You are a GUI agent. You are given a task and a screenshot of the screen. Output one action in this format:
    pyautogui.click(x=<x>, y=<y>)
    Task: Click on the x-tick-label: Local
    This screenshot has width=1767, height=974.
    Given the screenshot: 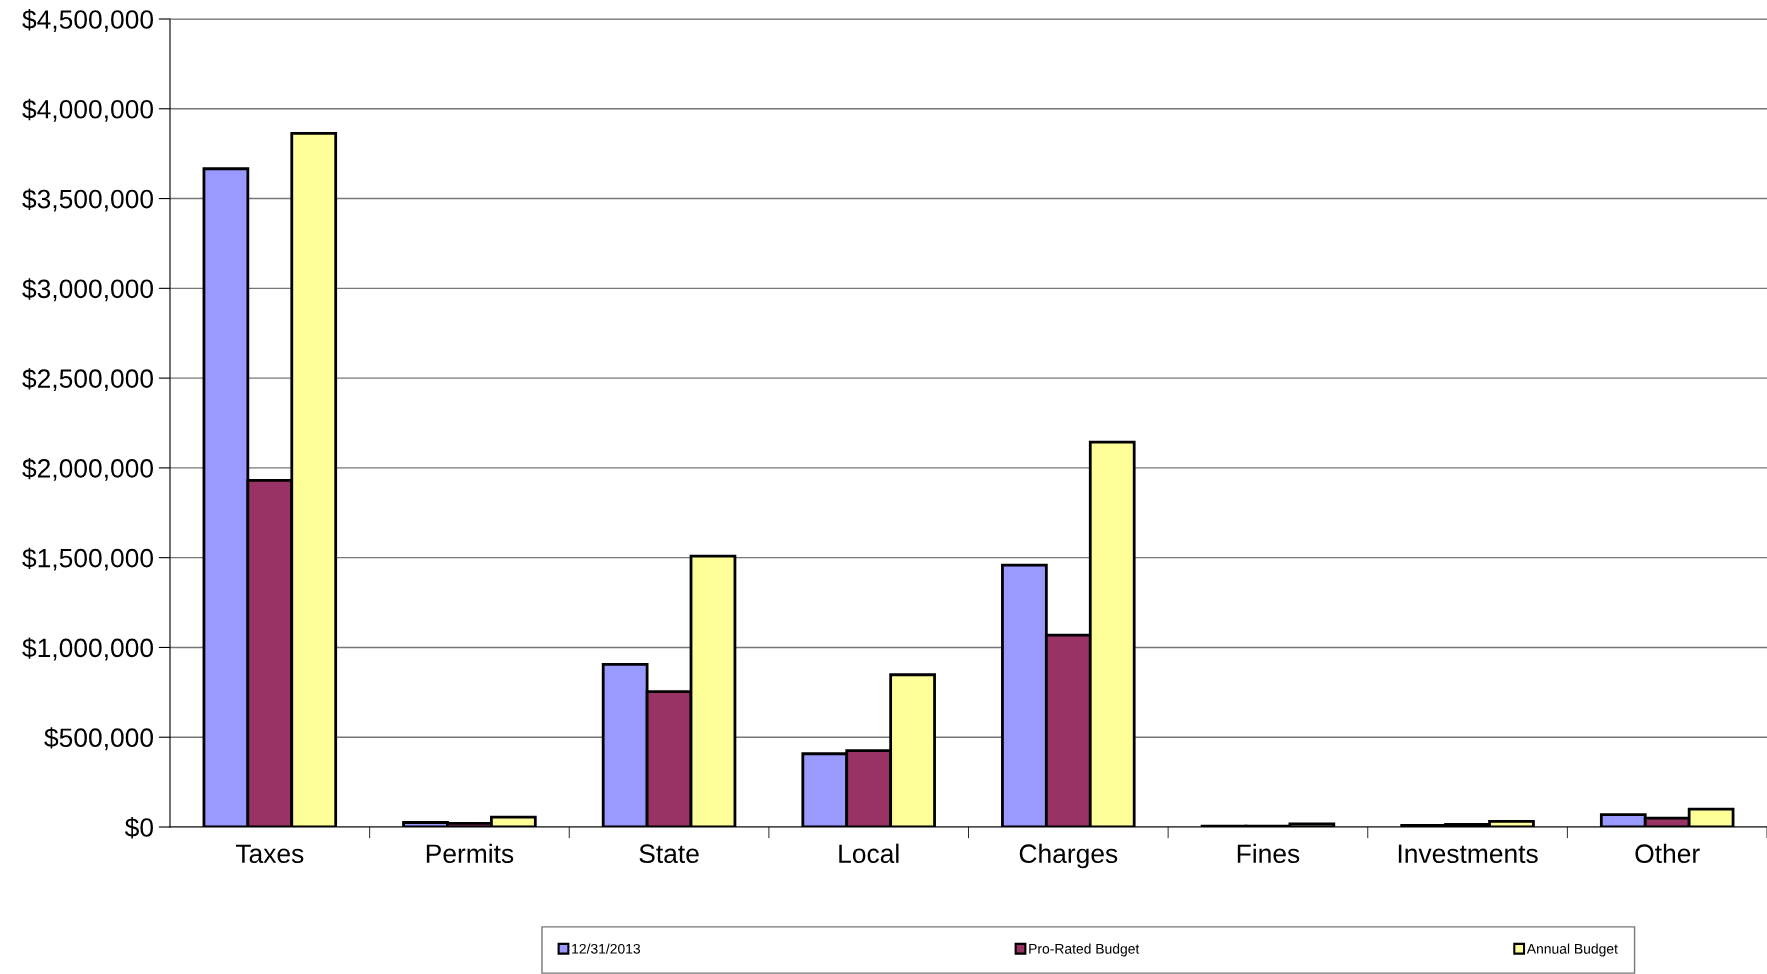 What is the action you would take?
    pyautogui.click(x=869, y=853)
    